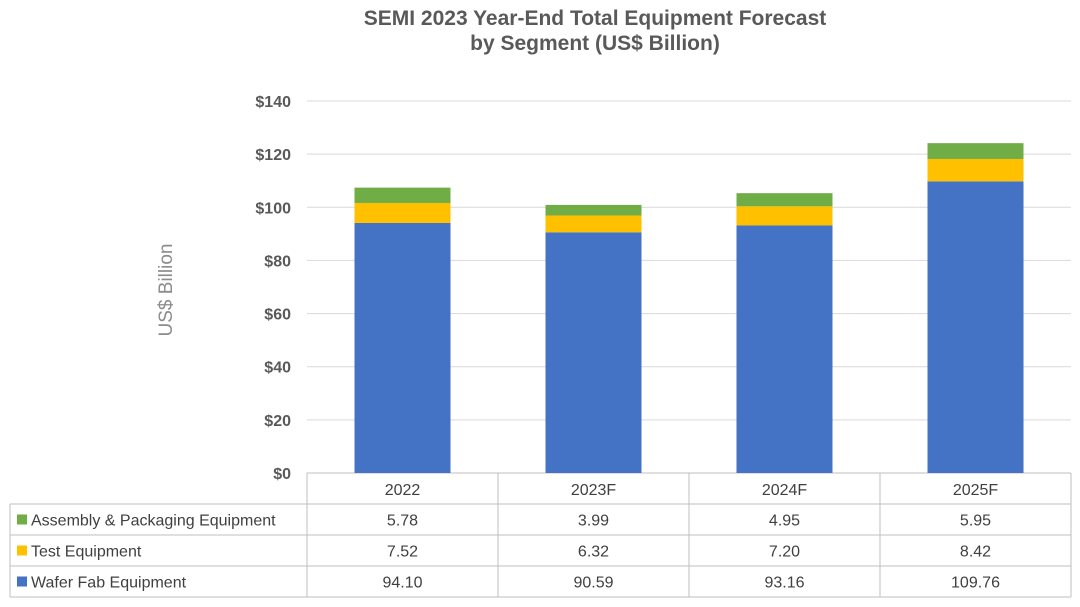  I want to click on legend-label: Test Equipment, so click(86, 552).